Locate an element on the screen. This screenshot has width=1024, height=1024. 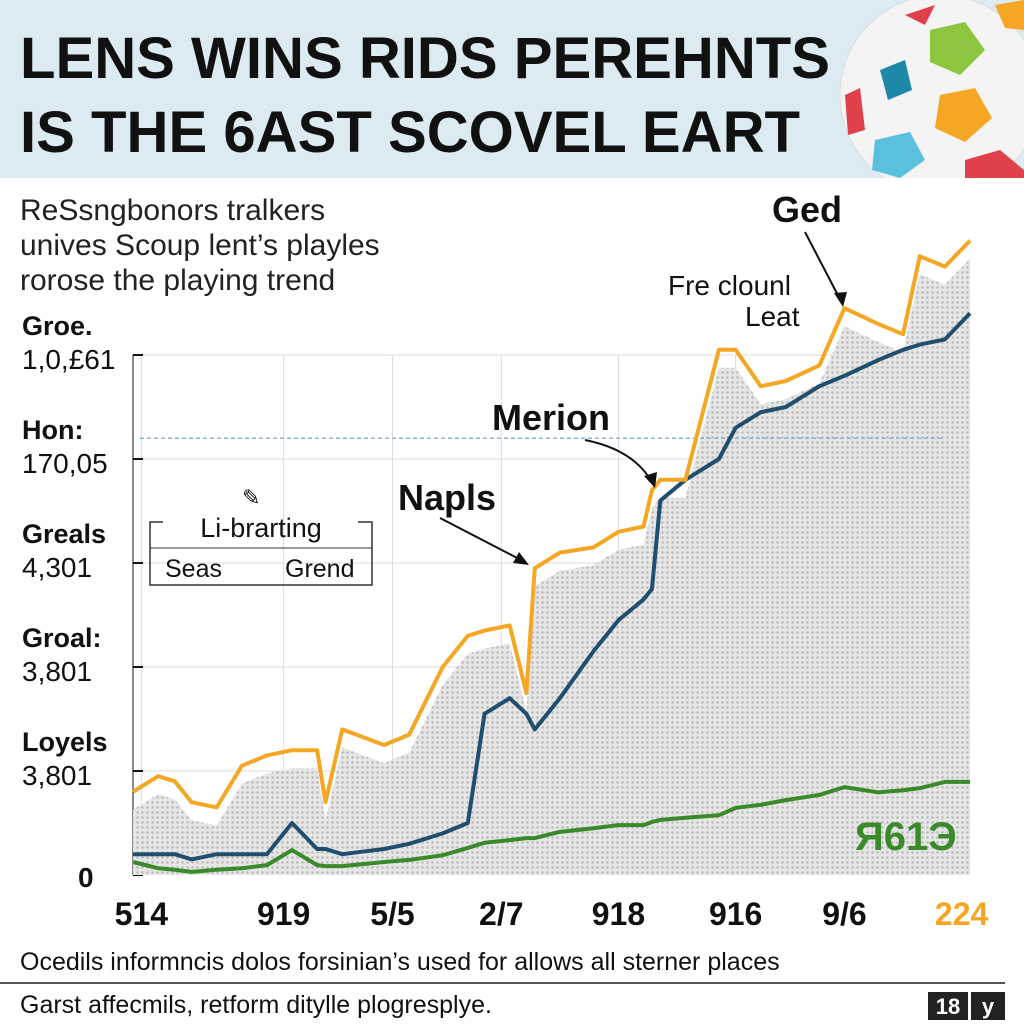
legend-entry: Grend is located at coordinates (319, 569).